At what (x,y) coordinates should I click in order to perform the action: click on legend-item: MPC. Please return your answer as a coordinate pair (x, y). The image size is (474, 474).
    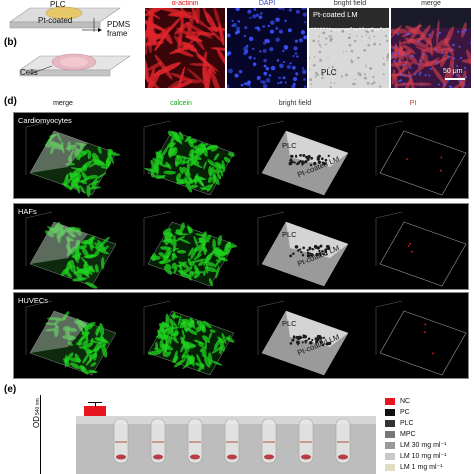
    Looking at the image, I should click on (400, 434).